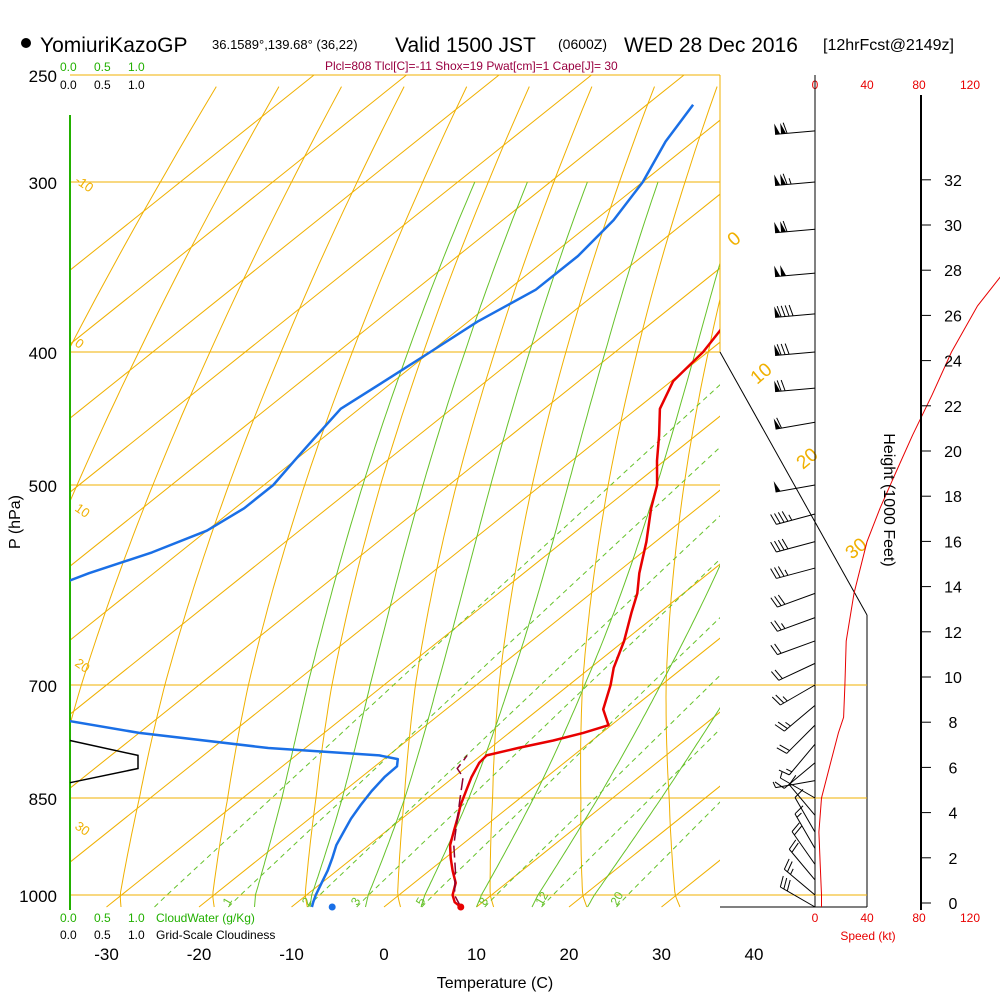  Describe the element at coordinates (793, 515) in the screenshot. I see `wind-barbs` at that location.